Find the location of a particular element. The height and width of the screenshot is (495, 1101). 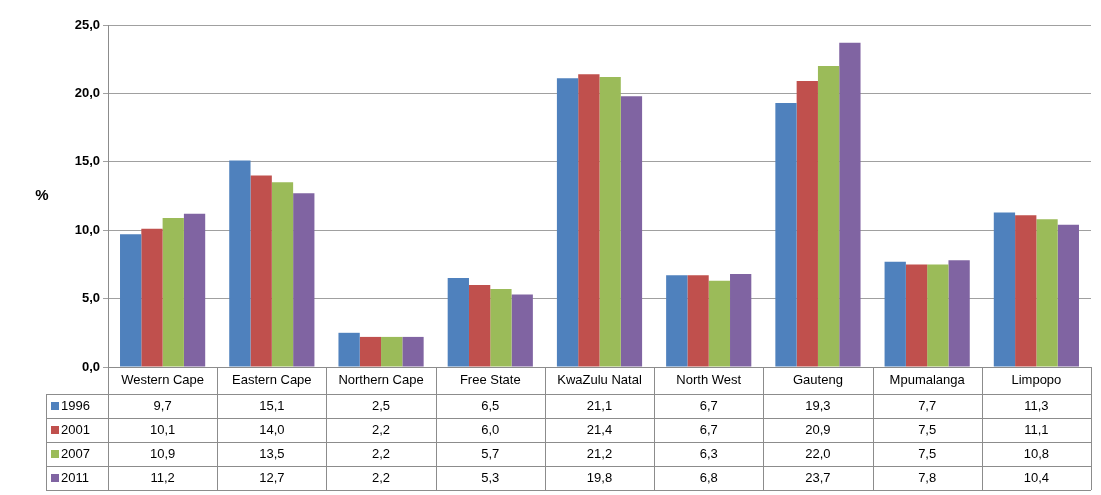

legend-label: 1996 is located at coordinates (75, 405).